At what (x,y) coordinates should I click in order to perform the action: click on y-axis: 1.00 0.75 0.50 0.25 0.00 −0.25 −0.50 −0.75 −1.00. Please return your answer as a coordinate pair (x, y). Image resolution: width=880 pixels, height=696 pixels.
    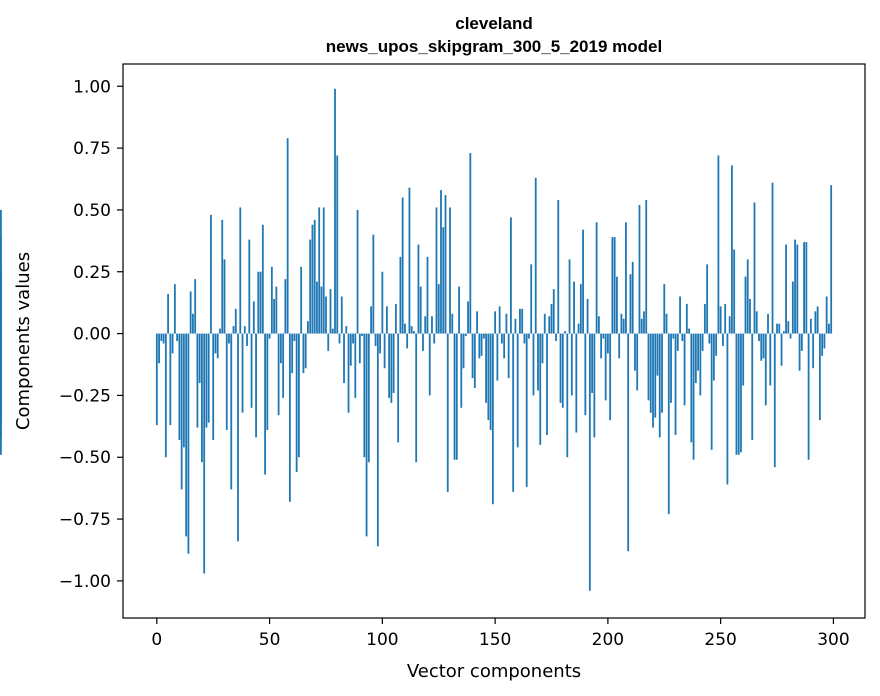
    Looking at the image, I should click on (91, 334).